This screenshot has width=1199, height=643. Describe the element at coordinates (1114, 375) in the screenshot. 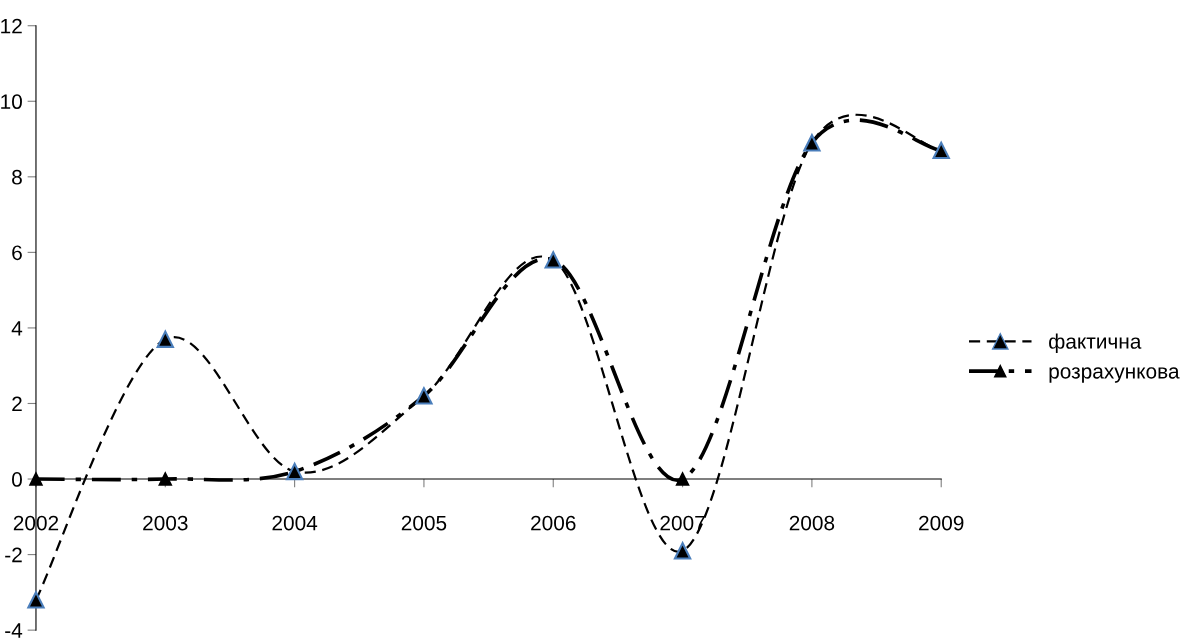

I see `legend-label: розрахункова` at that location.